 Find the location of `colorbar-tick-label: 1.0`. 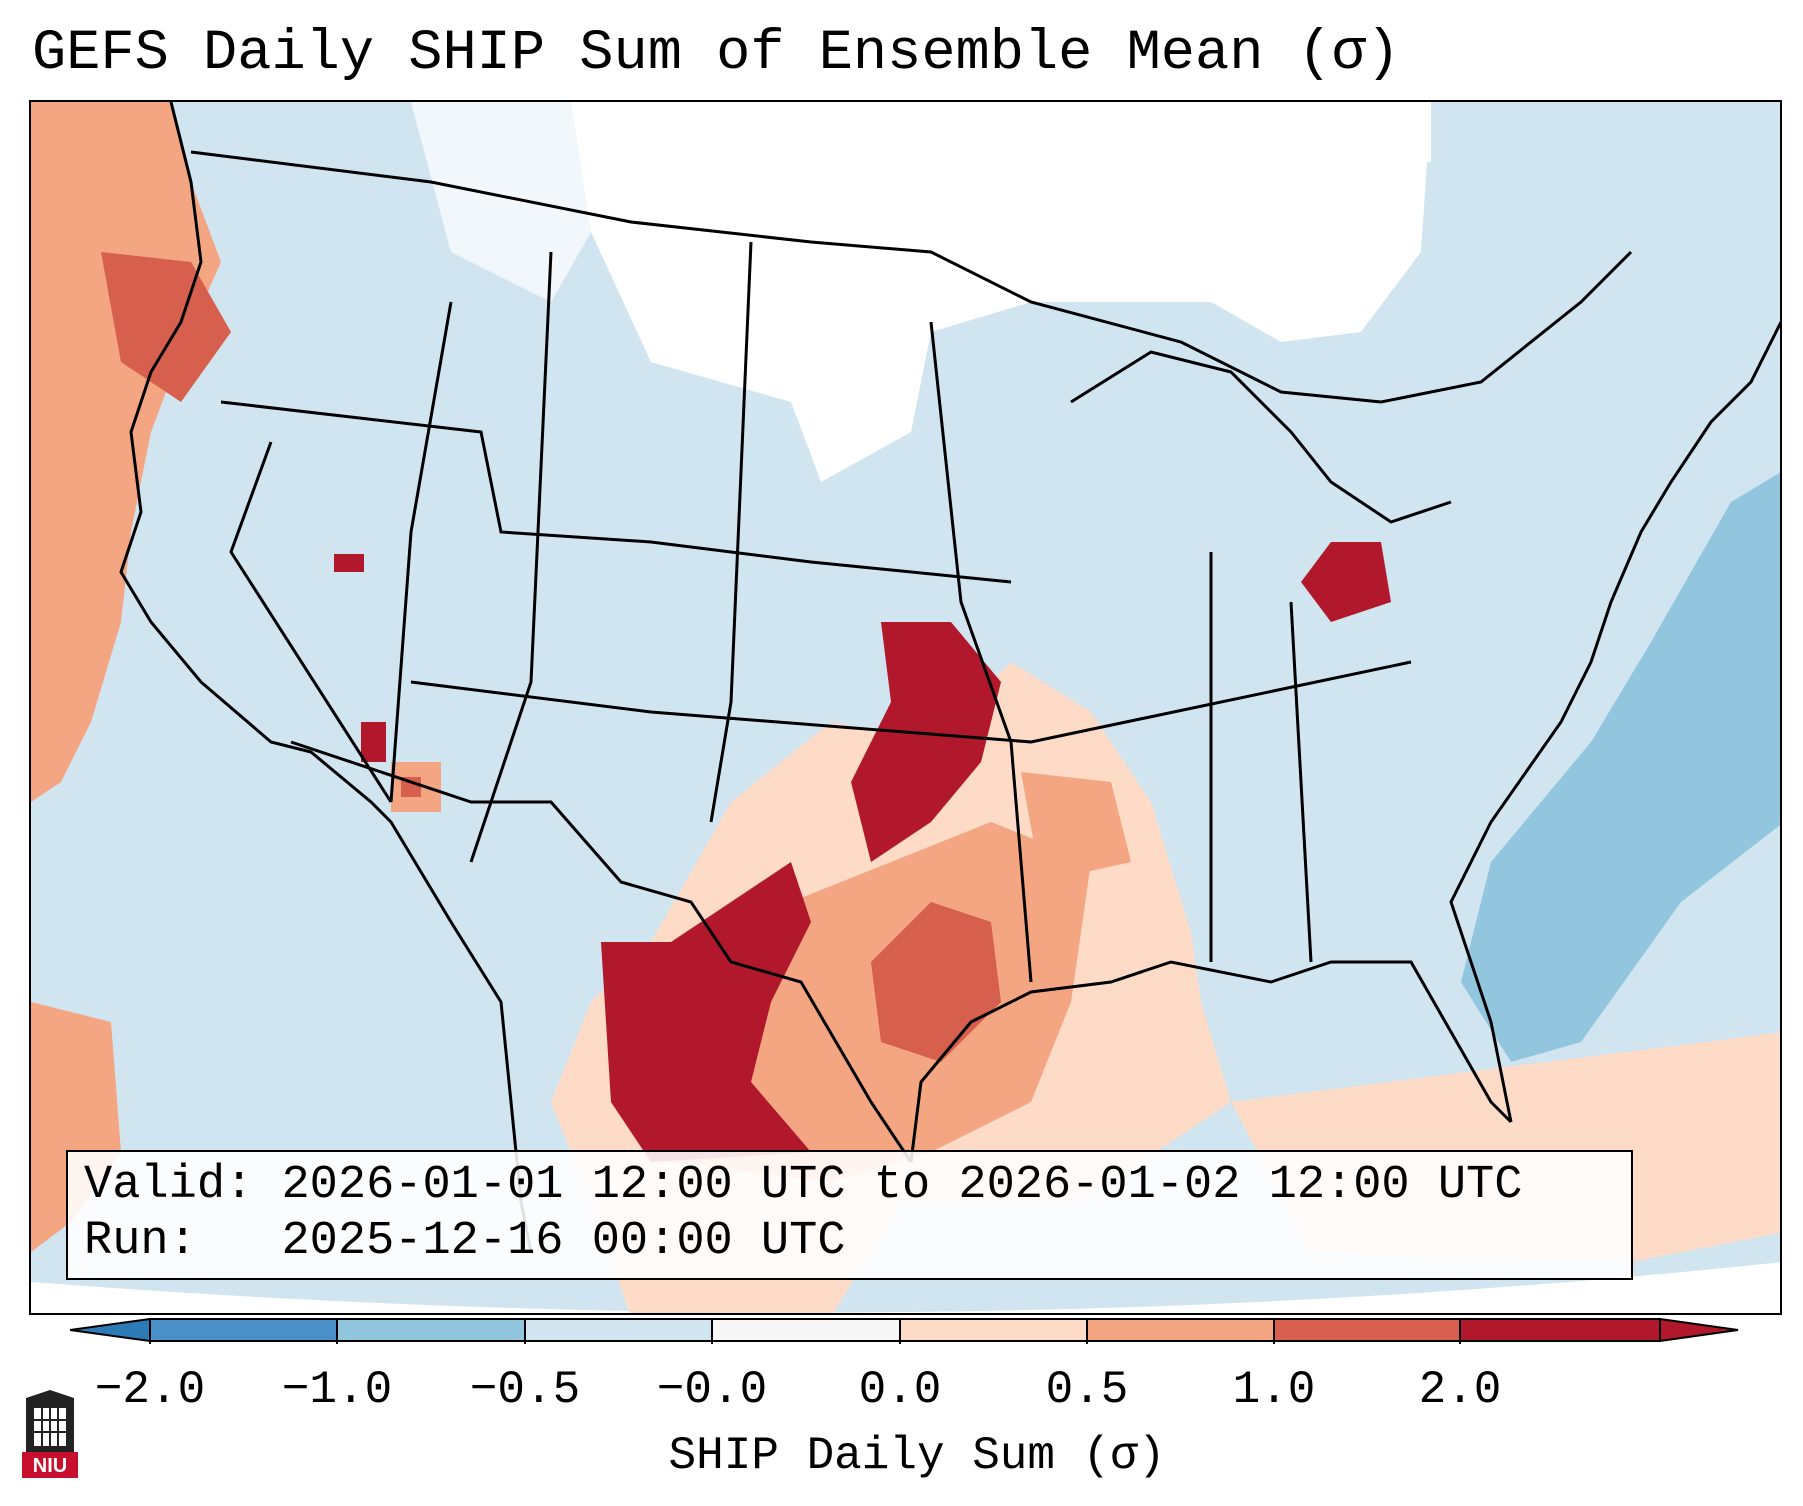

colorbar-tick-label: 1.0 is located at coordinates (1274, 1390).